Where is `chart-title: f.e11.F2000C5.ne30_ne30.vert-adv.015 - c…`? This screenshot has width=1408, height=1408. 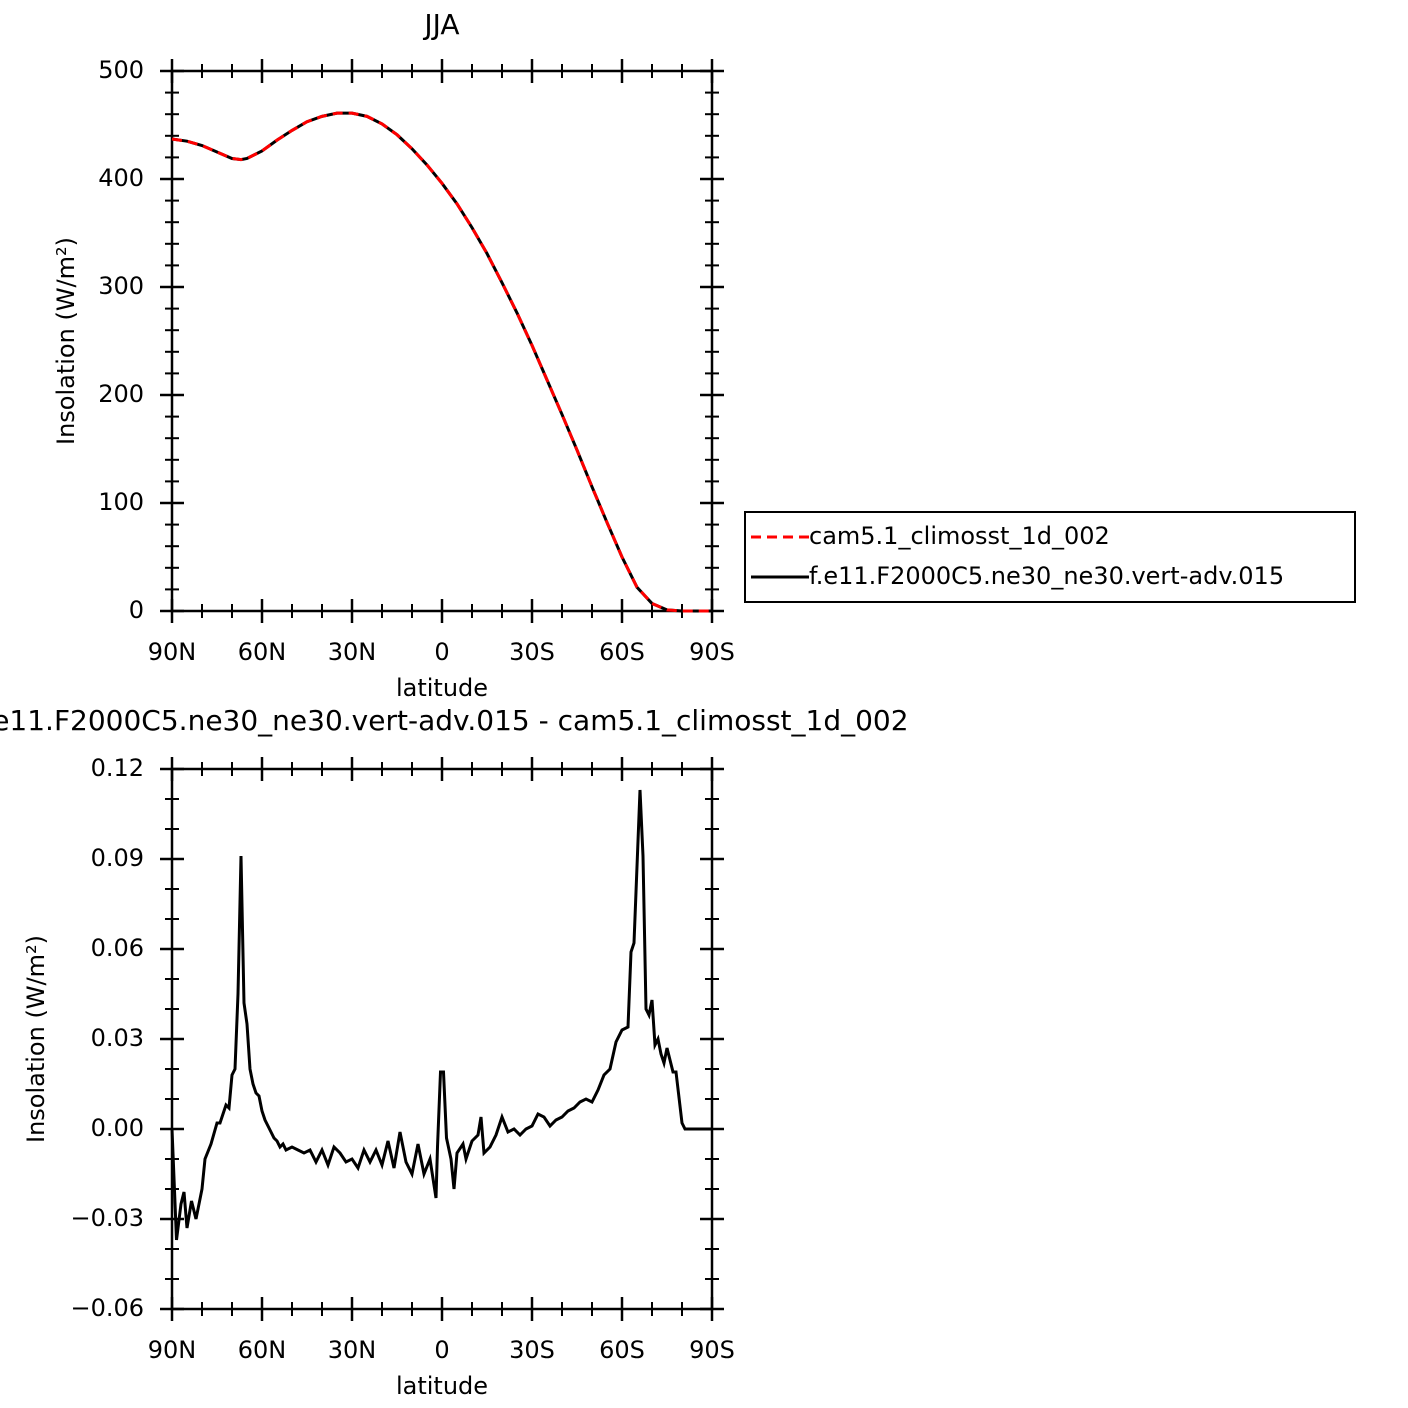
chart-title: f.e11.F2000C5.ne30_ne30.vert-adv.015 - c… is located at coordinates (454, 720).